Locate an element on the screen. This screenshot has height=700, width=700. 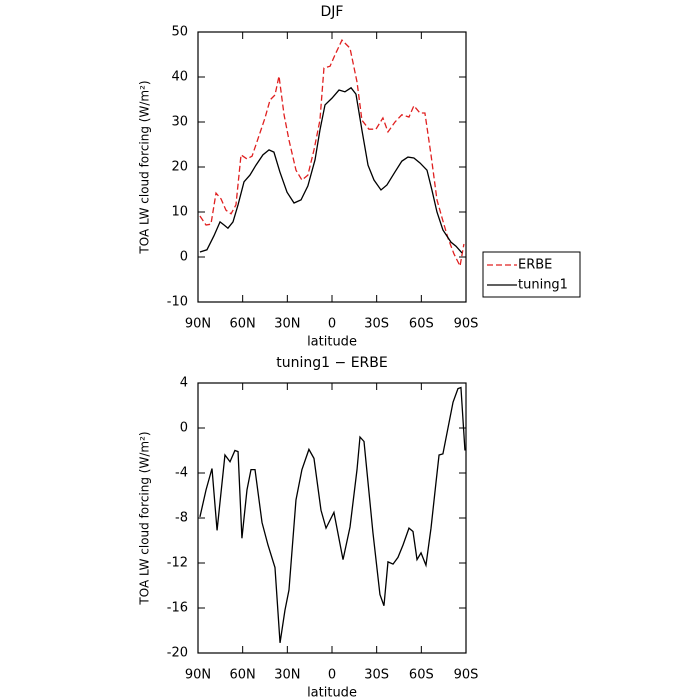
y-tick-label: -16 is located at coordinates (177, 608).